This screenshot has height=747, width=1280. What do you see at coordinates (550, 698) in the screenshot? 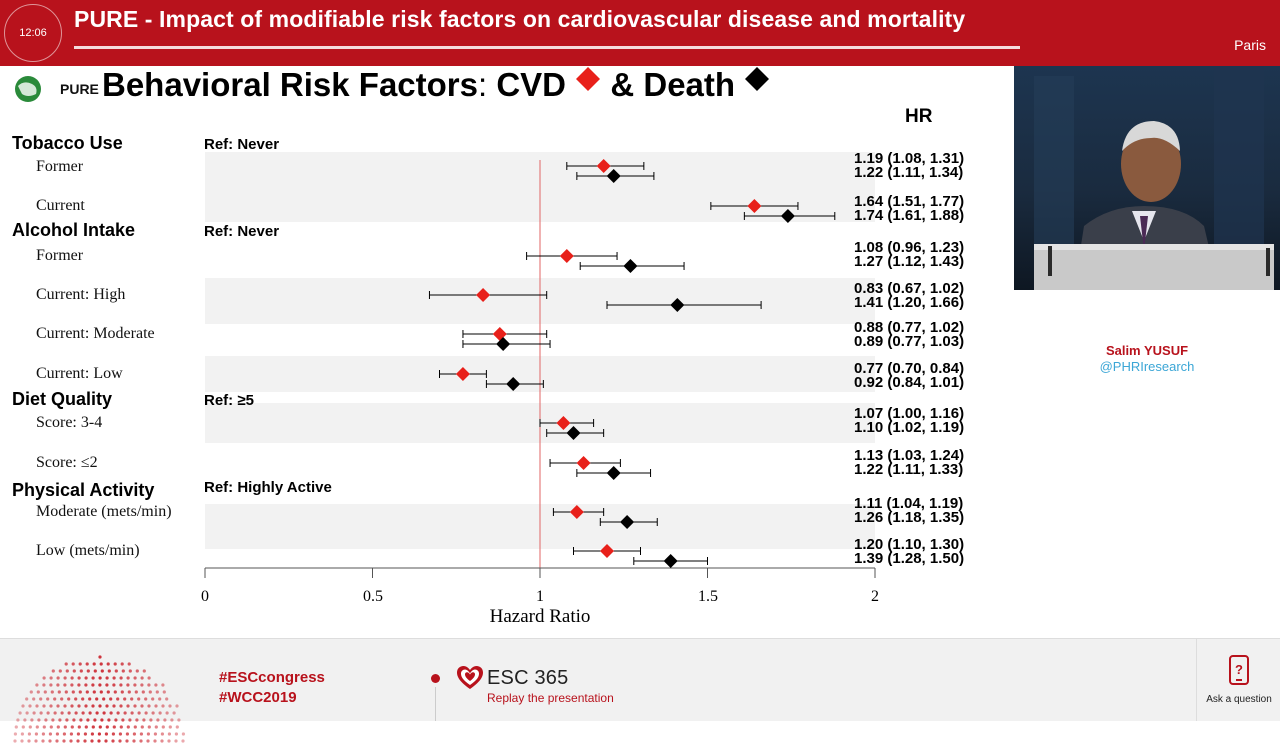
I see `esc365-subtitle: Replay the presentation` at bounding box center [550, 698].